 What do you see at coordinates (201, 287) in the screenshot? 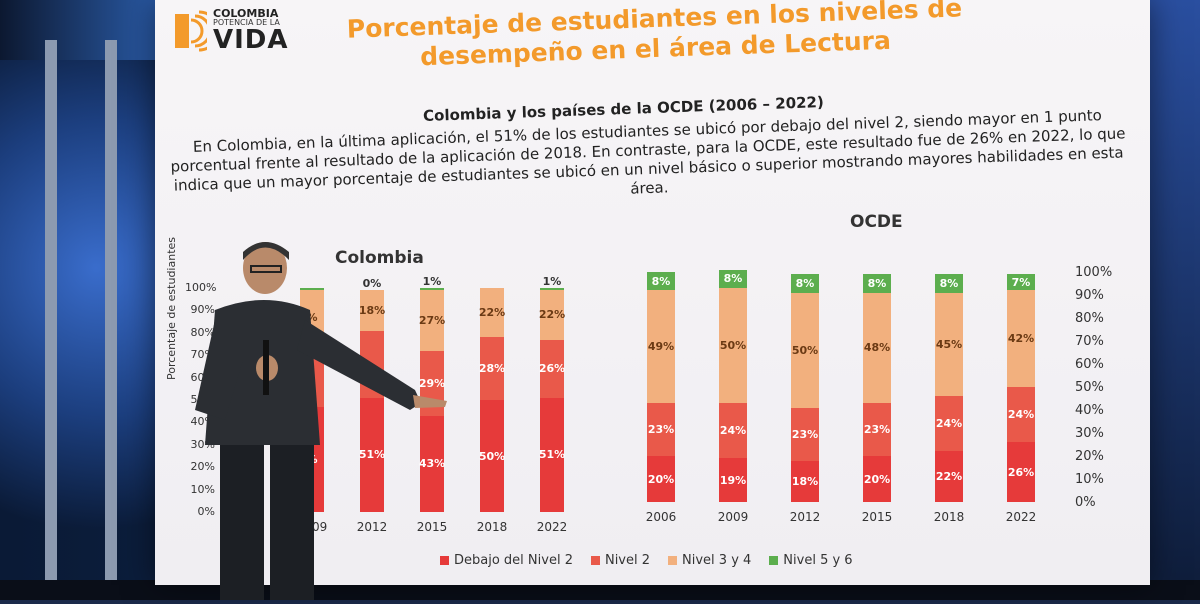
I see `y-tick-label: 100%` at bounding box center [201, 287].